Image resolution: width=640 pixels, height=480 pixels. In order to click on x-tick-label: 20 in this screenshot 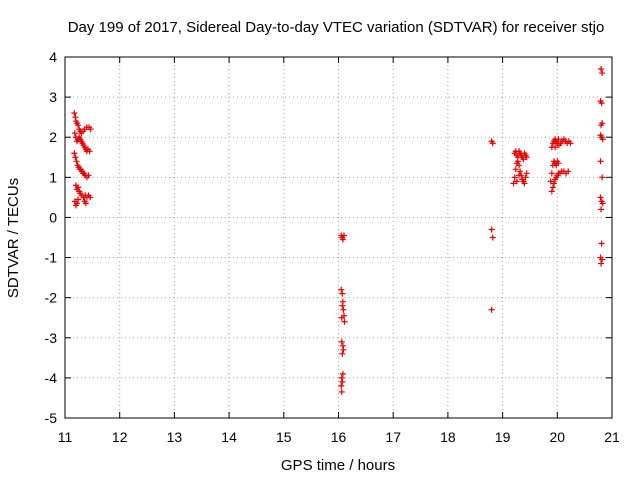, I will do `click(558, 437)`.